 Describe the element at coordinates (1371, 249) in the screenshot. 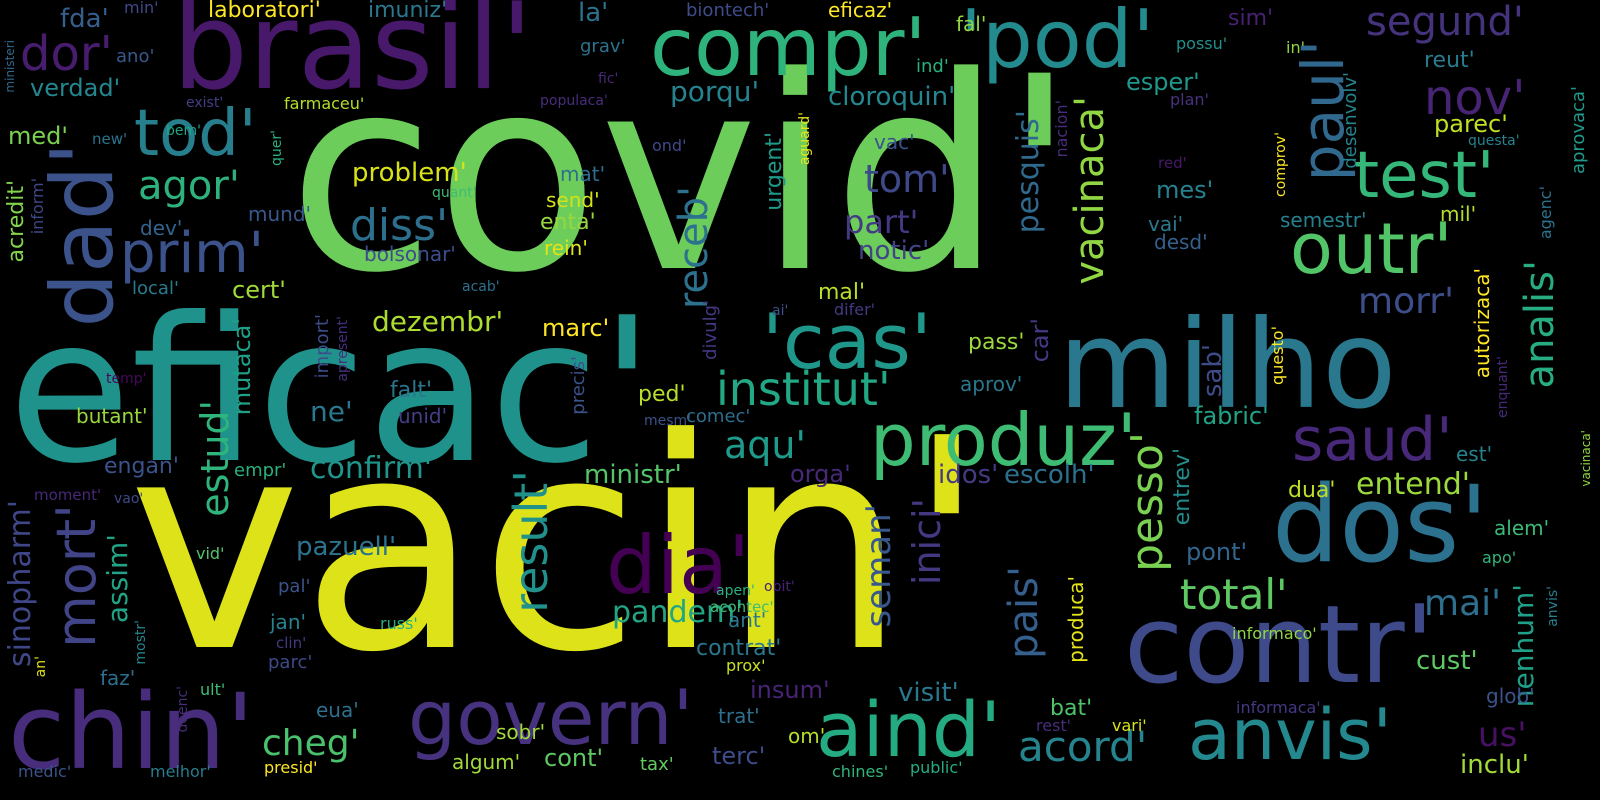

I see `word: outr'` at that location.